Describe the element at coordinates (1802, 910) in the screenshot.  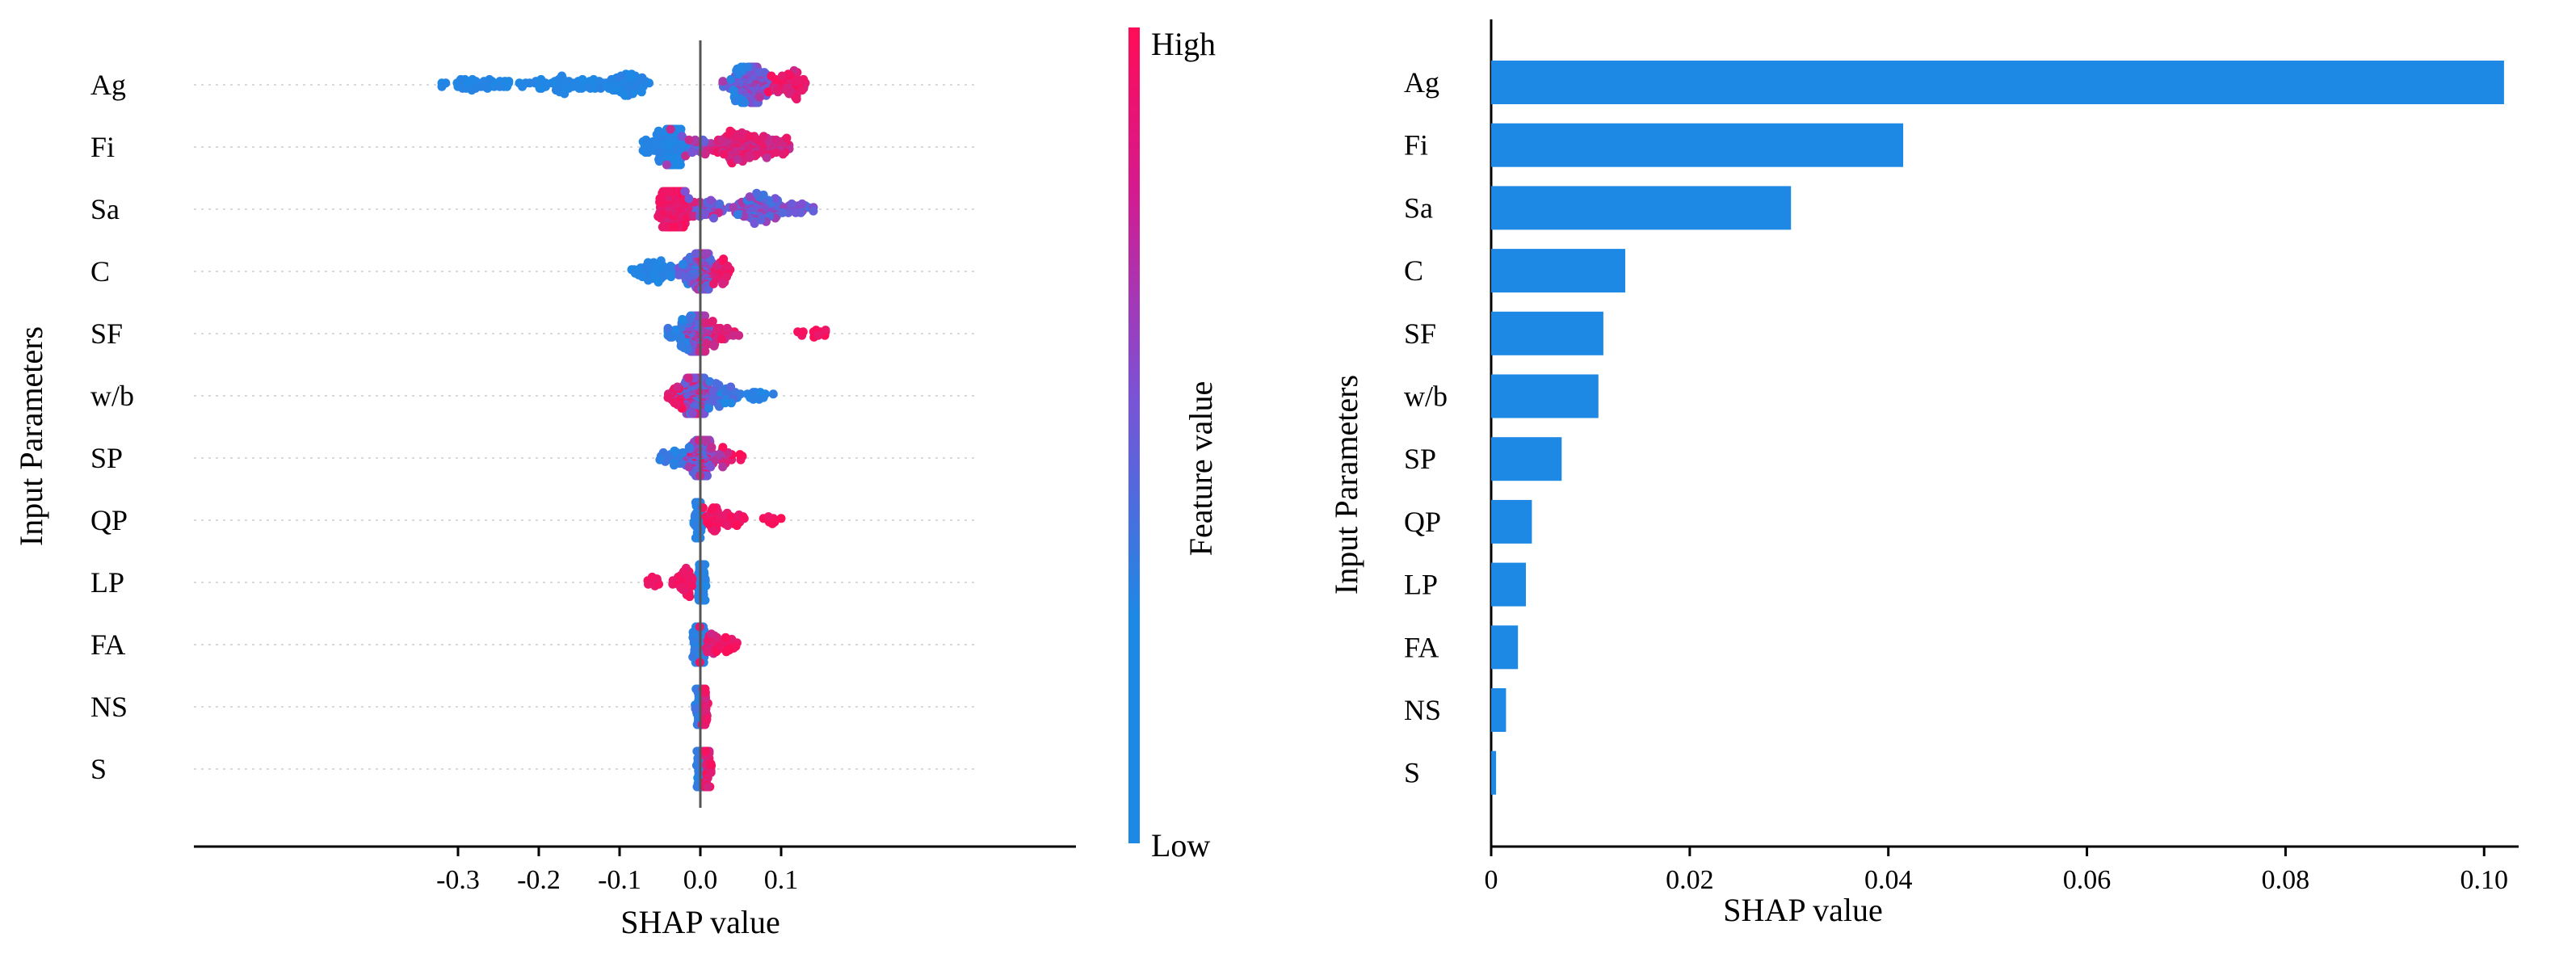
I see `bar-x-axis-title: SHAP value` at that location.